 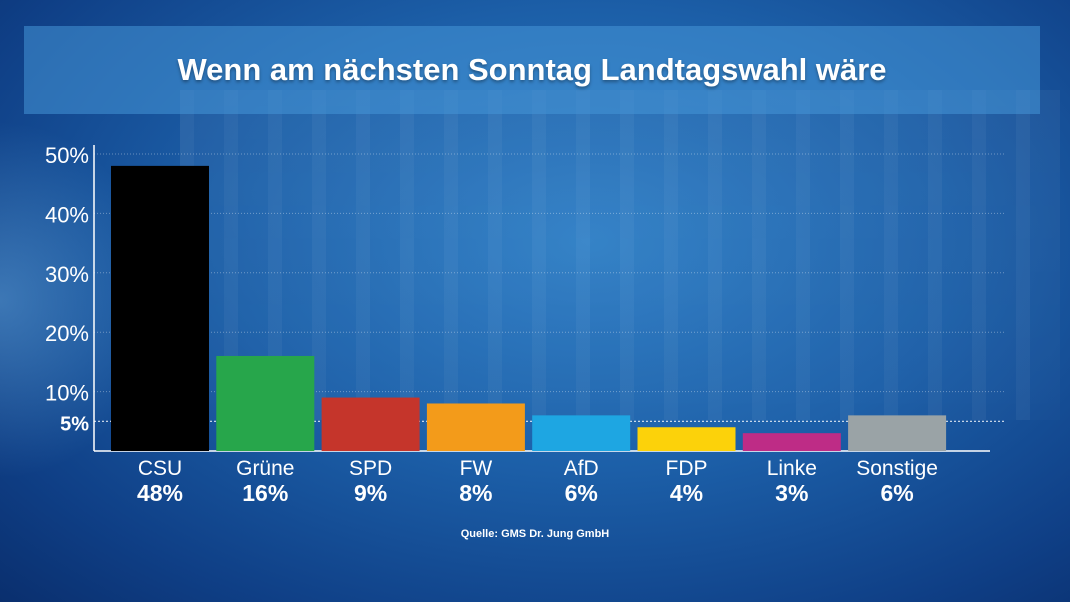 I want to click on value-label: 16%, so click(x=265, y=493).